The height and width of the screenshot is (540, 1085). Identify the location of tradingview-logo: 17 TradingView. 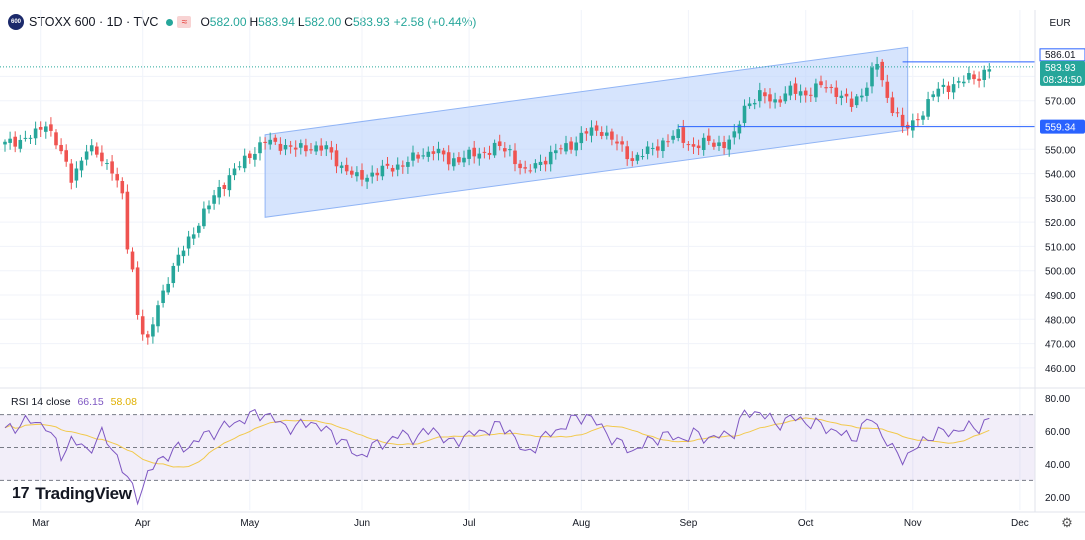
(72, 494).